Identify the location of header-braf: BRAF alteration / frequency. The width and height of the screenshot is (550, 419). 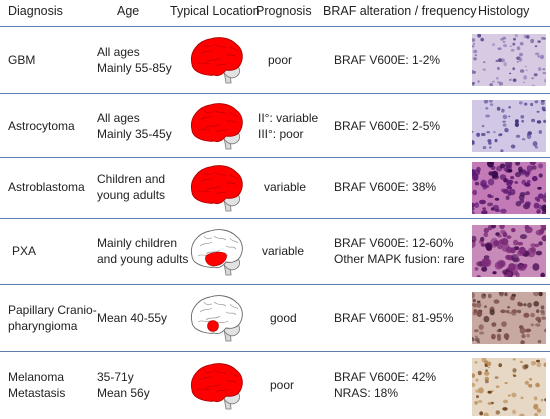
(400, 11).